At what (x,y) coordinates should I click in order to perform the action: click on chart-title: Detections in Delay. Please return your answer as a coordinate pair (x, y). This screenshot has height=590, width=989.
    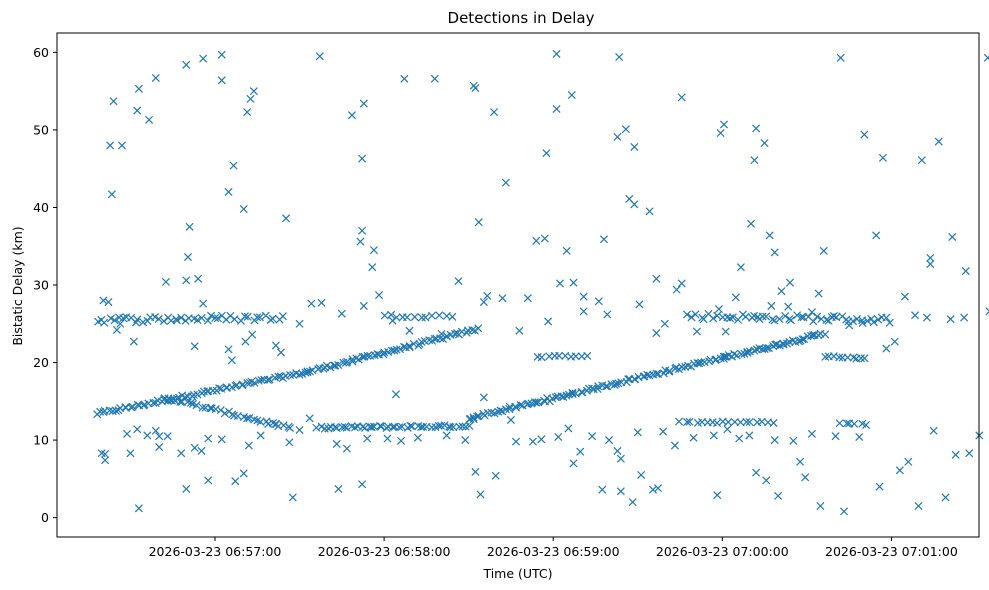
    Looking at the image, I should click on (521, 18).